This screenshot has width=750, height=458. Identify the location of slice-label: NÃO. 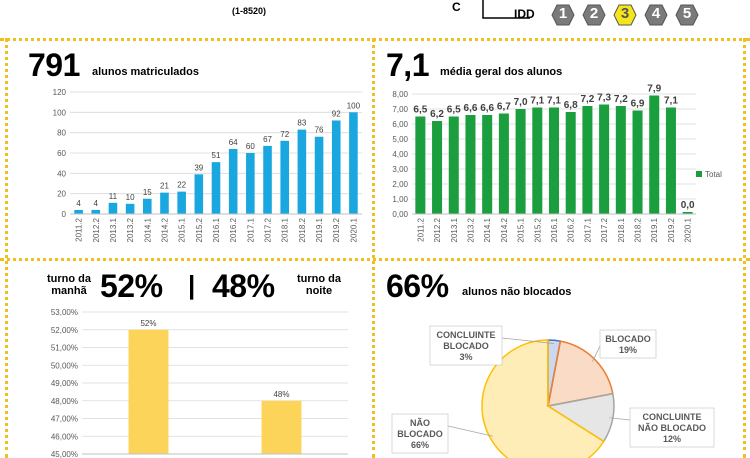
(420, 423).